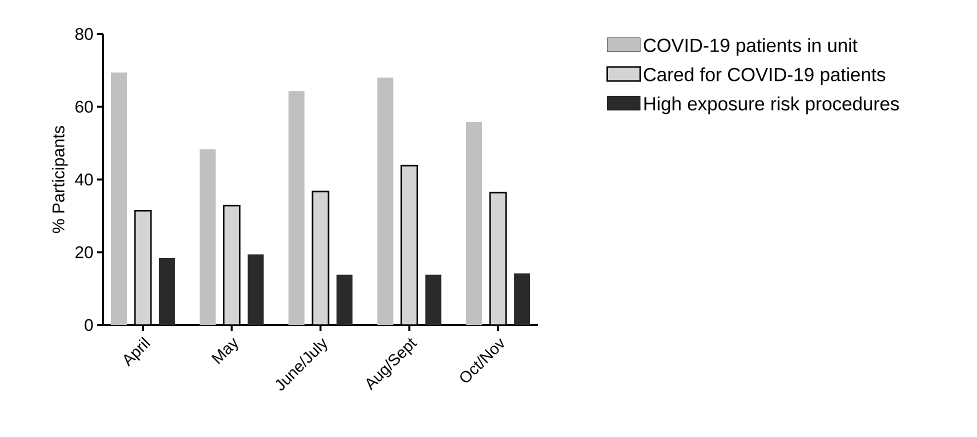 The width and height of the screenshot is (977, 437). What do you see at coordinates (88, 324) in the screenshot?
I see `y-tick-label: 0` at bounding box center [88, 324].